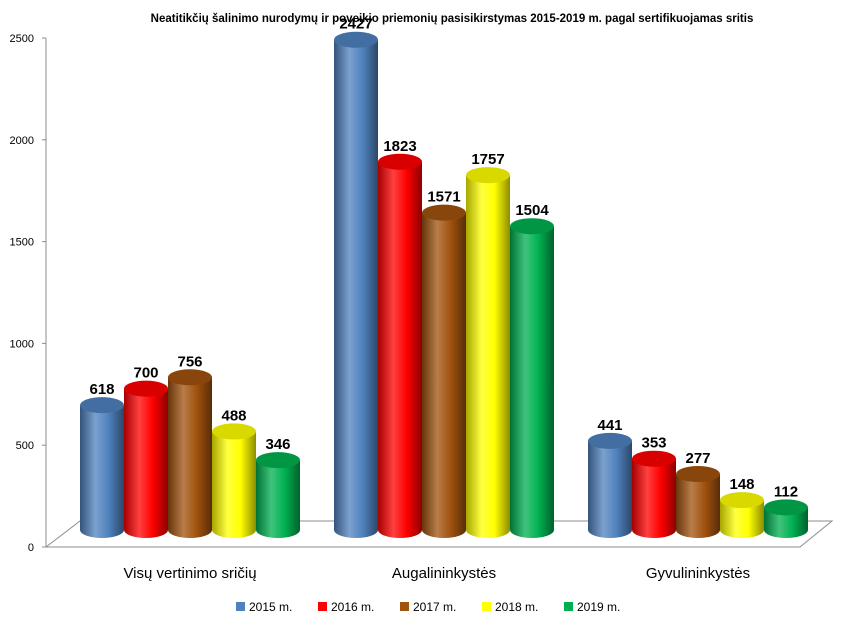 This screenshot has width=858, height=621. Describe the element at coordinates (270, 607) in the screenshot. I see `legend-label: 2015 m.` at that location.